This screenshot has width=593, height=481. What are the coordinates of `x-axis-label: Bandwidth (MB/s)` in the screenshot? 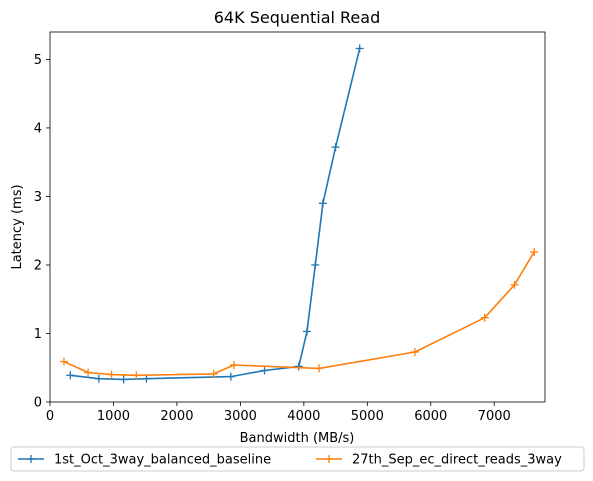 It's located at (297, 438).